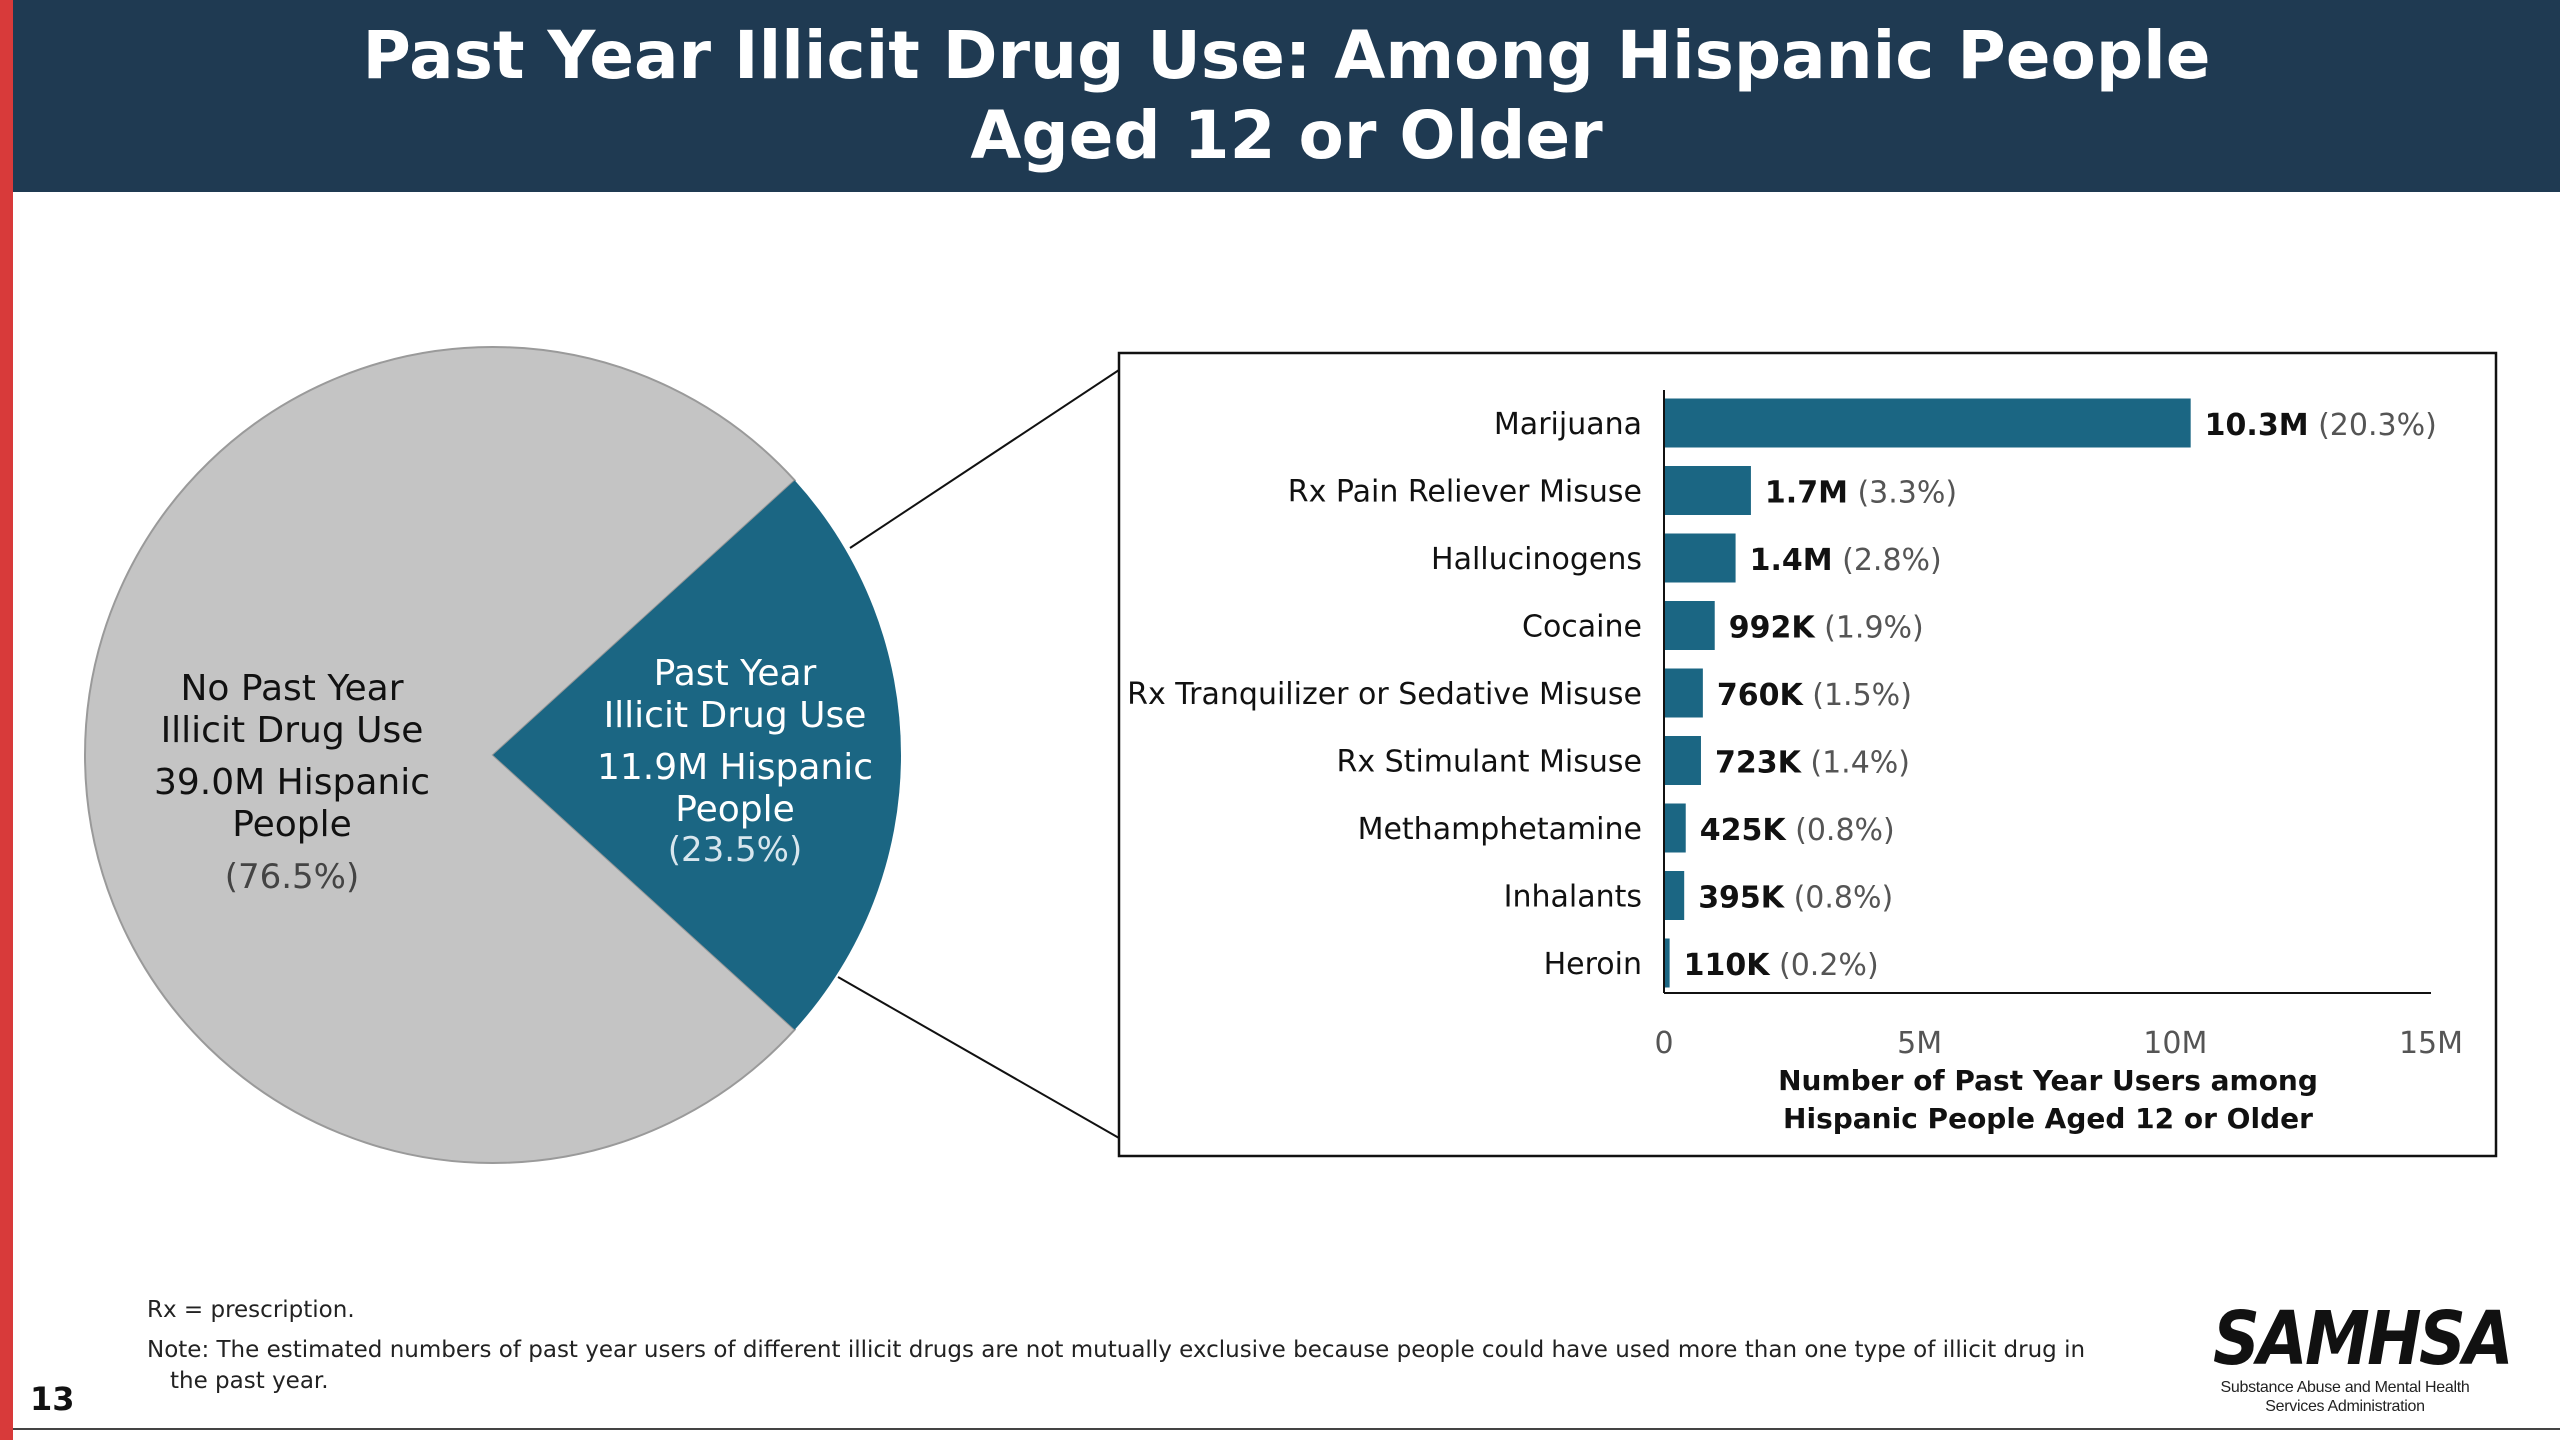  What do you see at coordinates (52, 1399) in the screenshot?
I see `slide-number: 13` at bounding box center [52, 1399].